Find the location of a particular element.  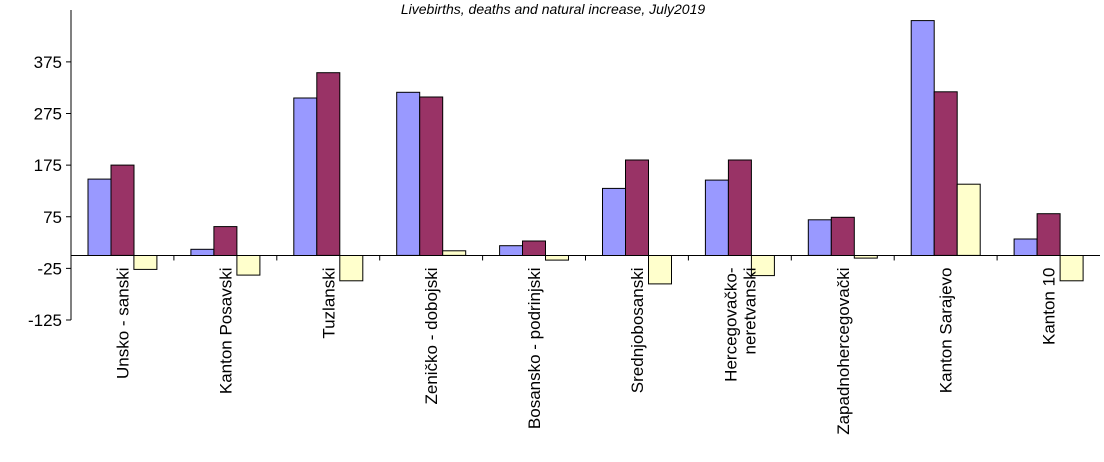

category-label: Tuzlanski is located at coordinates (328, 303).